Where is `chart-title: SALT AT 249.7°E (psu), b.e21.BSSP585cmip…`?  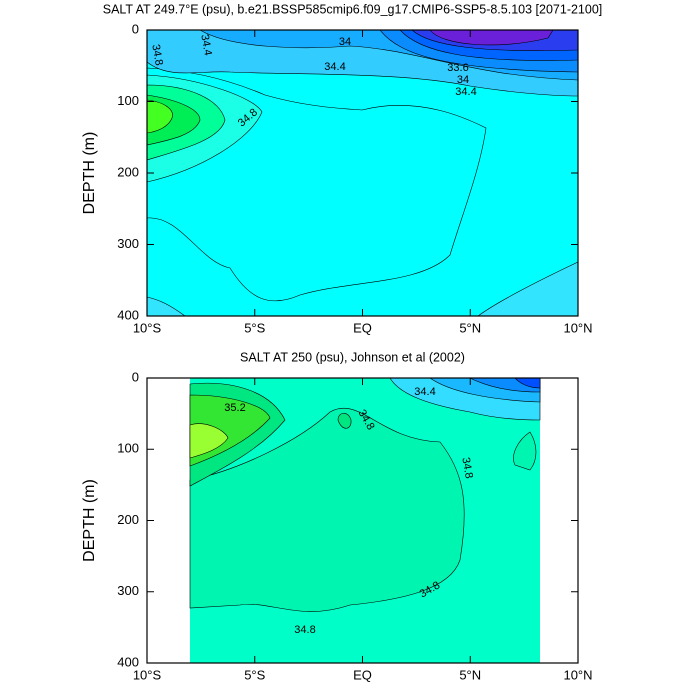 chart-title: SALT AT 249.7°E (psu), b.e21.BSSP585cmip… is located at coordinates (353, 9).